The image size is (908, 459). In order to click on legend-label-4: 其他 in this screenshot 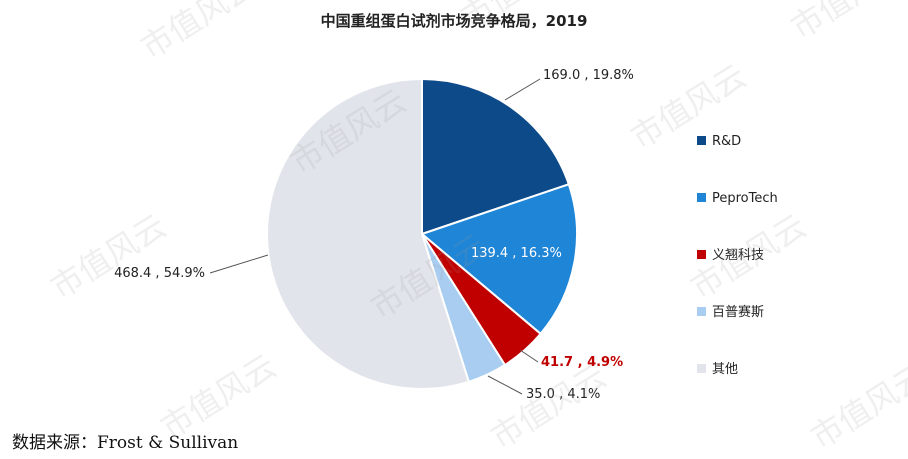, I will do `click(725, 369)`.